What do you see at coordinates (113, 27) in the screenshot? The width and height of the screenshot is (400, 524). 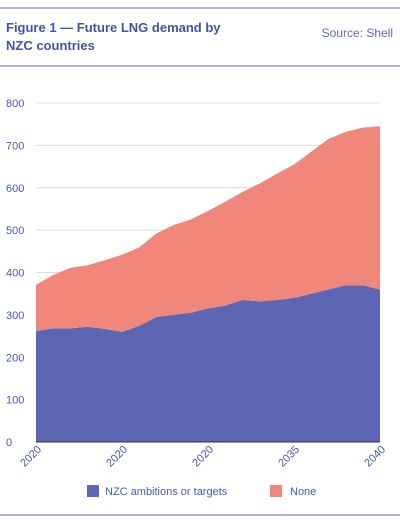 I see `chart-title-line1: Figure 1 — Future LNG demand by` at bounding box center [113, 27].